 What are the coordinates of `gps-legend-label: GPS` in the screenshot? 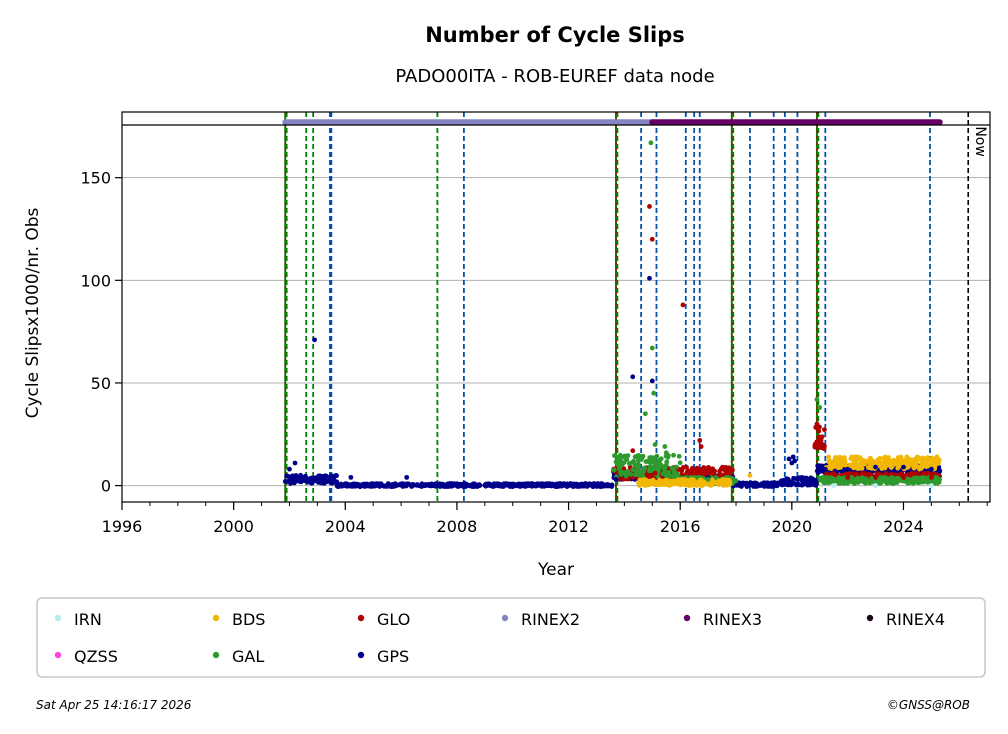 It's located at (393, 656).